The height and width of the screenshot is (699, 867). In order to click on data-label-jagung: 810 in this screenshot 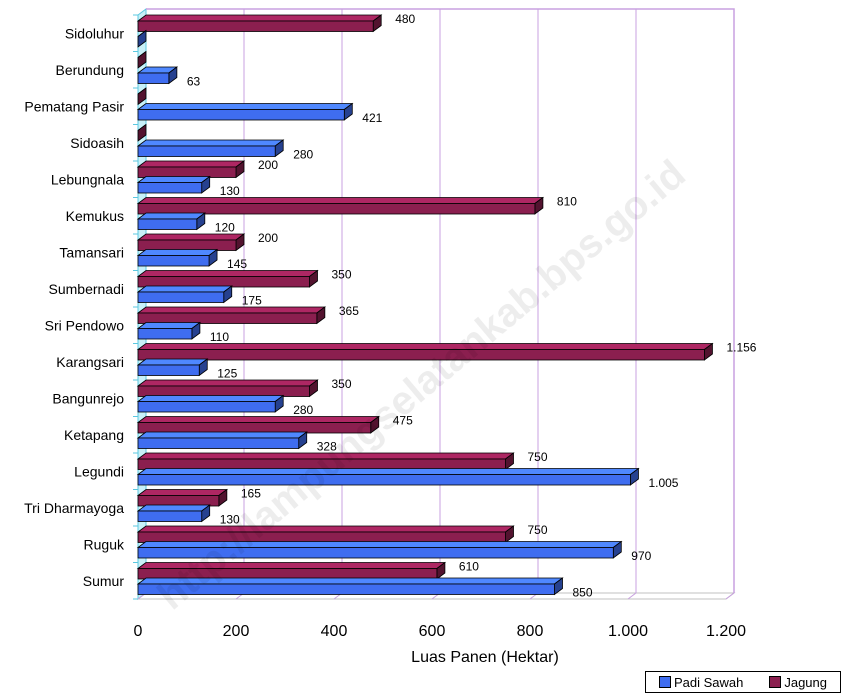, I will do `click(567, 202)`.